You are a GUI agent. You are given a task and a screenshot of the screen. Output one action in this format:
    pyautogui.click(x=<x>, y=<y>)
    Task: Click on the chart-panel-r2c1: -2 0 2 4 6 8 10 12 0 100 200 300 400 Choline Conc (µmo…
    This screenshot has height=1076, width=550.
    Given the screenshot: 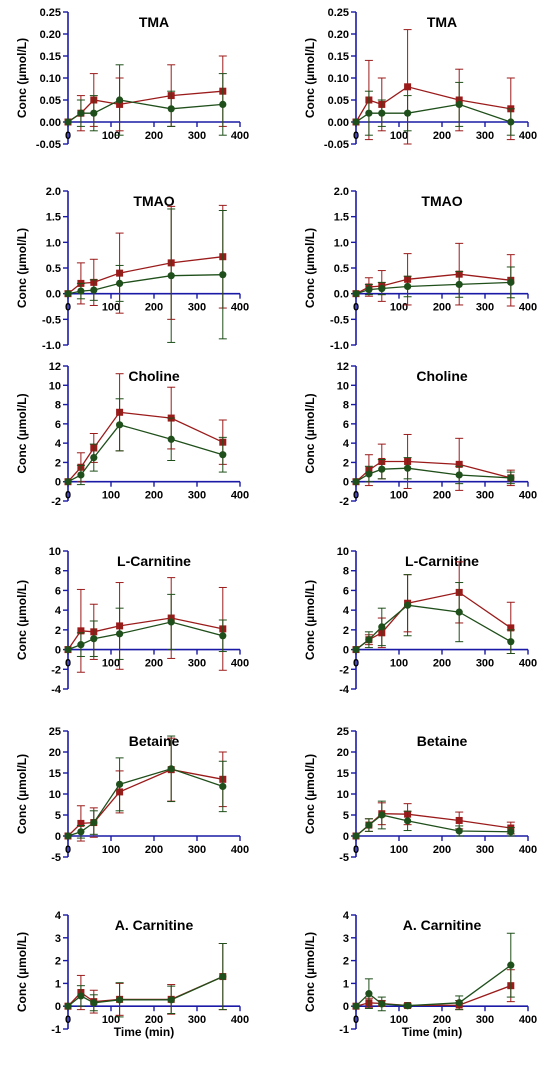 What is the action you would take?
    pyautogui.click(x=420, y=434)
    